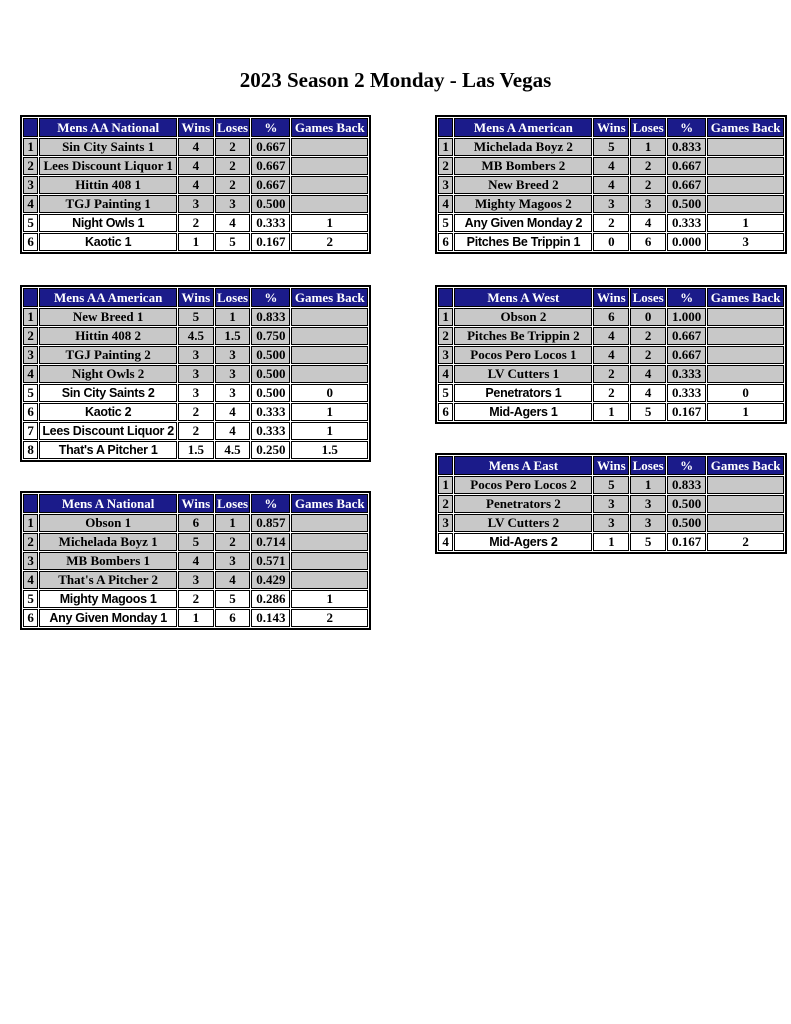  What do you see at coordinates (611, 523) in the screenshot?
I see `table-row: 3 LV Cutters 2 3 3 0.500` at bounding box center [611, 523].